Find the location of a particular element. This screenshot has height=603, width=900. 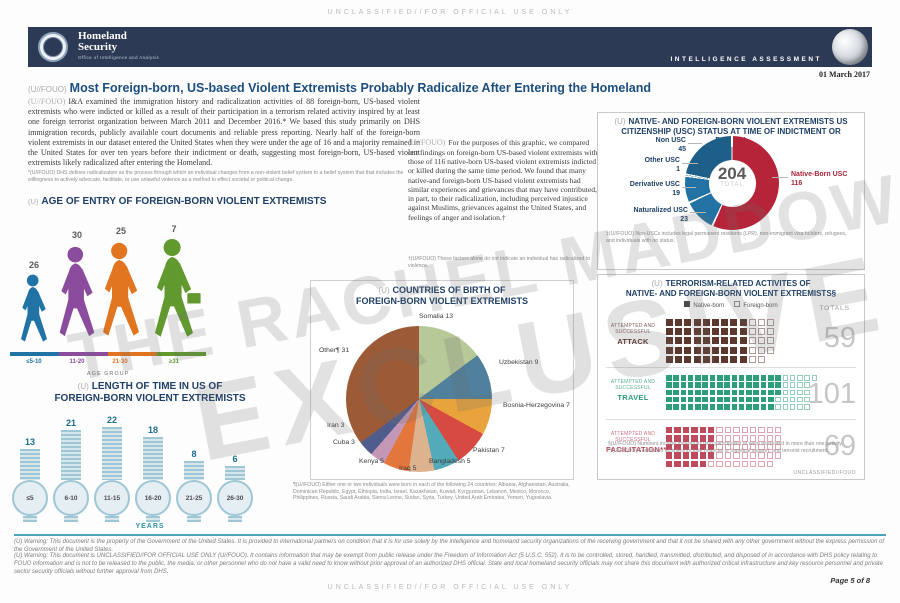

agency-line1: Homeland is located at coordinates (102, 36).